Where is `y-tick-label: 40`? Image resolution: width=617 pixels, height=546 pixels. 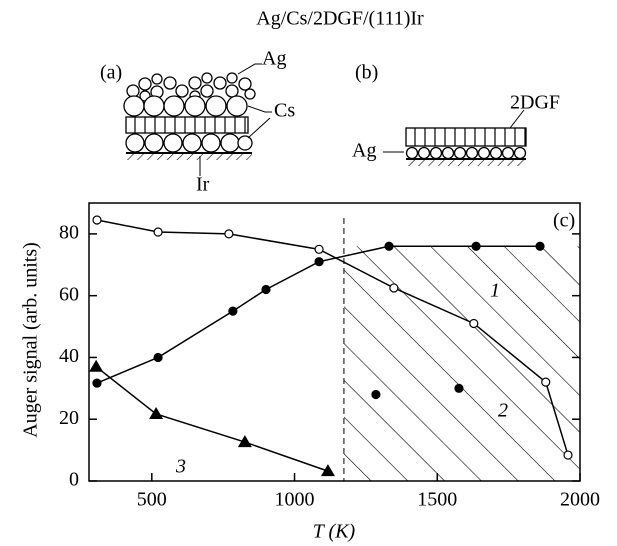 y-tick-label: 40 is located at coordinates (69, 356).